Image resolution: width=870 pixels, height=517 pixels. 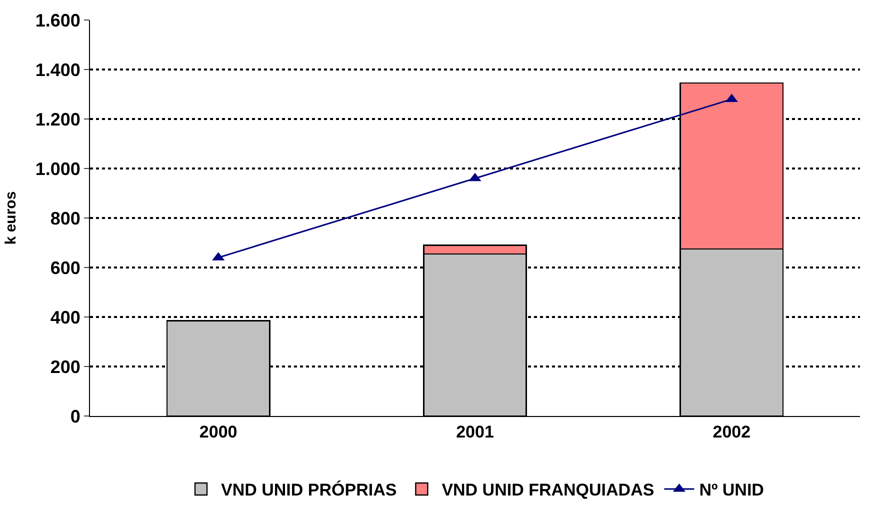 What do you see at coordinates (57, 20) in the screenshot?
I see `y-tick-label: 1.600` at bounding box center [57, 20].